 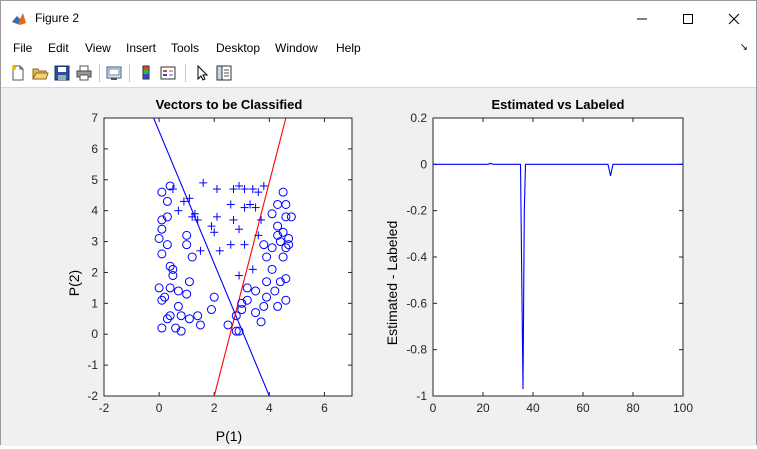 What do you see at coordinates (378, 19) in the screenshot?
I see `title-bar: Figure 2` at bounding box center [378, 19].